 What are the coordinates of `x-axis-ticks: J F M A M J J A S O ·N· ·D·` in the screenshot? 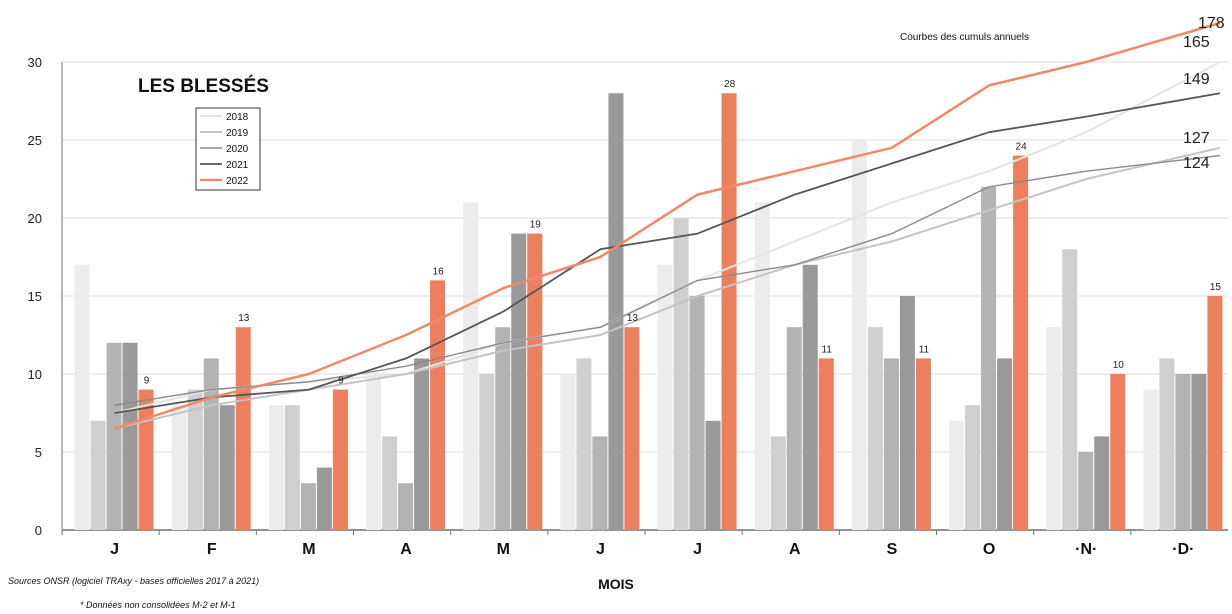 It's located at (628, 544).